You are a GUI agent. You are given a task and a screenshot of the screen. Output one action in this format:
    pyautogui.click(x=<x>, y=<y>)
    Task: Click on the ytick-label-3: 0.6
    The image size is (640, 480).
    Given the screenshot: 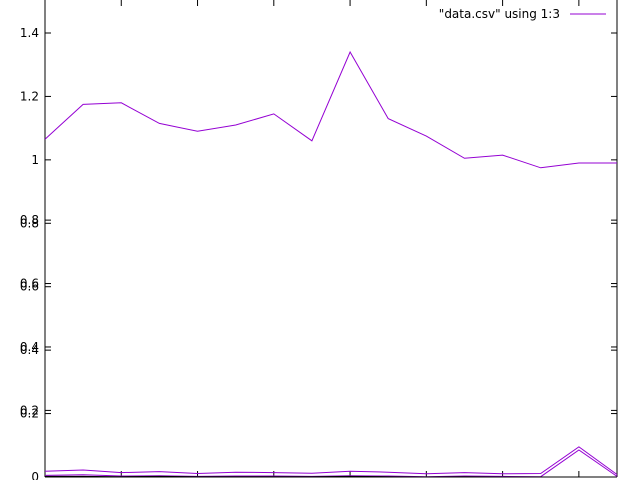 What is the action you would take?
    pyautogui.click(x=29, y=287)
    